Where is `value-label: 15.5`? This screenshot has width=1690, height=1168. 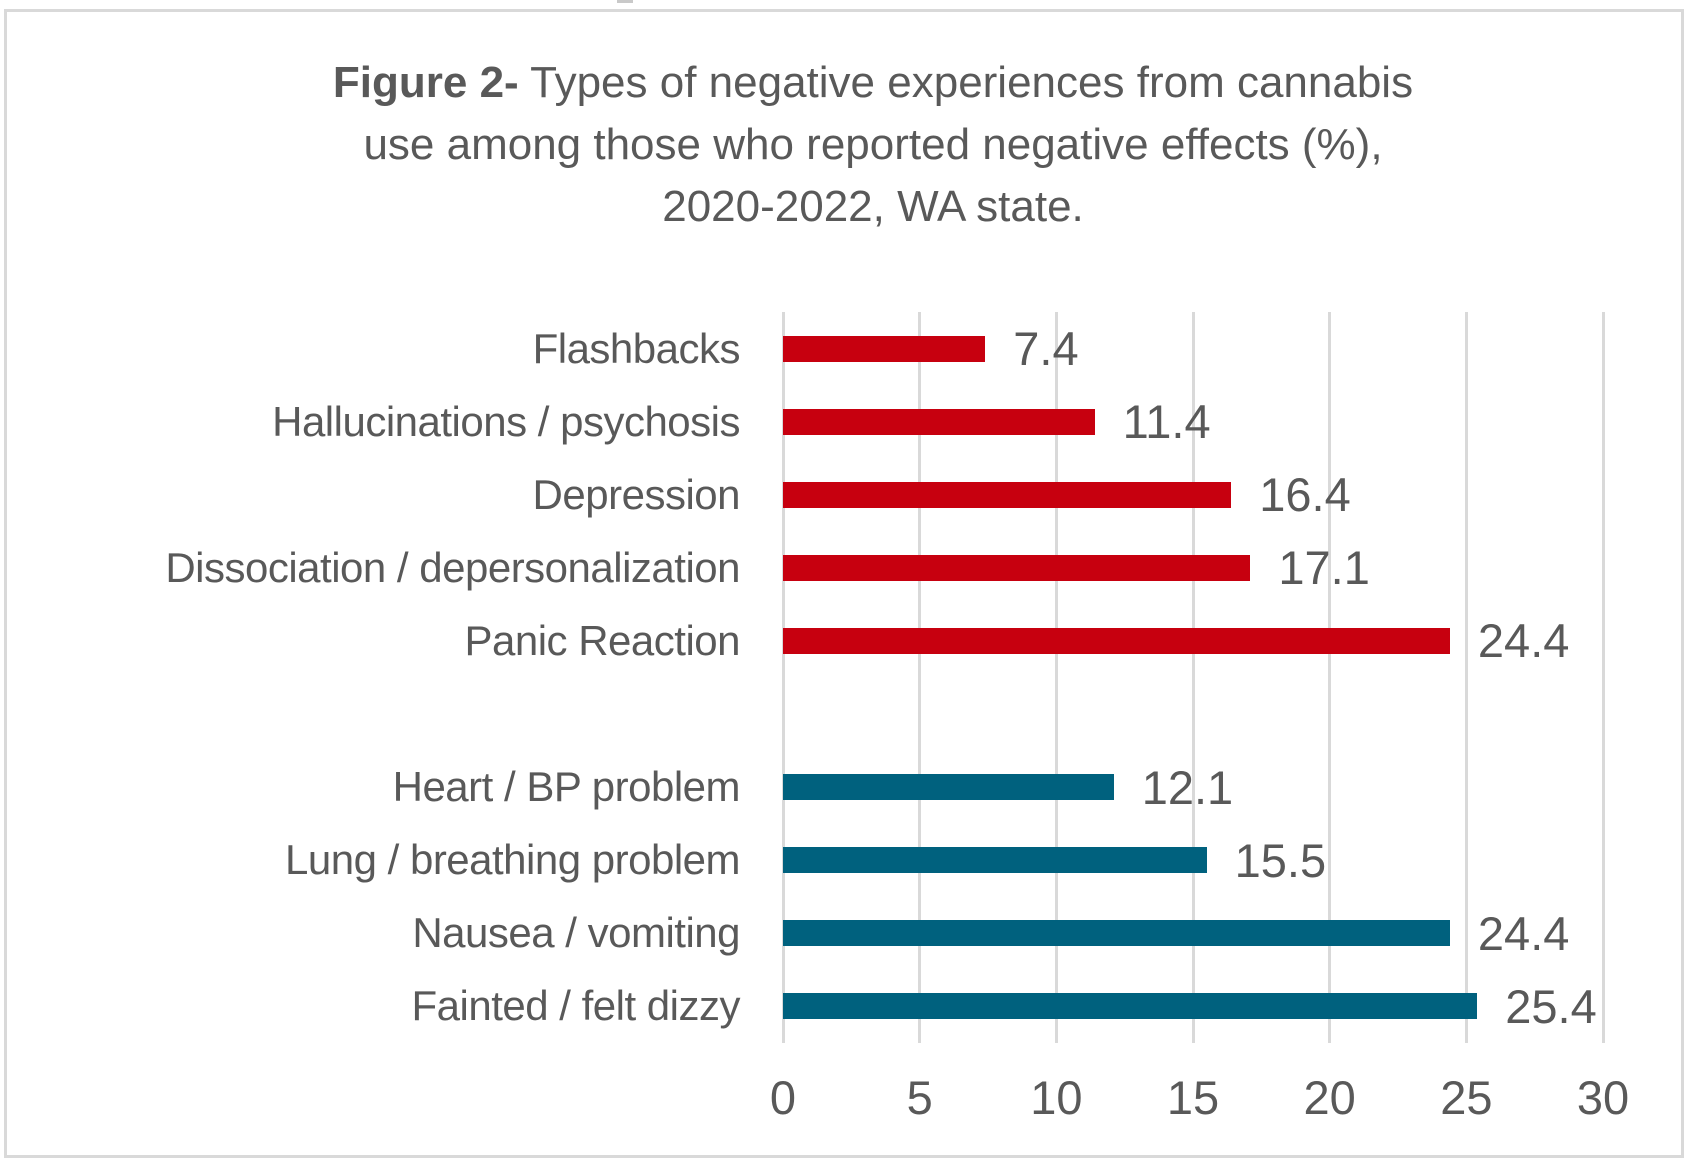 value-label: 15.5 is located at coordinates (1280, 860).